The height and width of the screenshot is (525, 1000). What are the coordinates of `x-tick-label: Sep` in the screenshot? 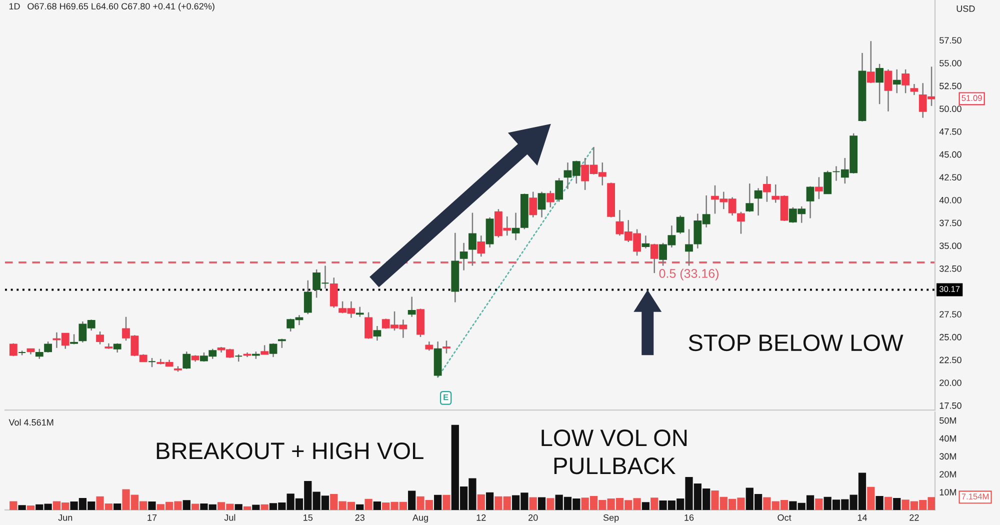 It's located at (611, 518).